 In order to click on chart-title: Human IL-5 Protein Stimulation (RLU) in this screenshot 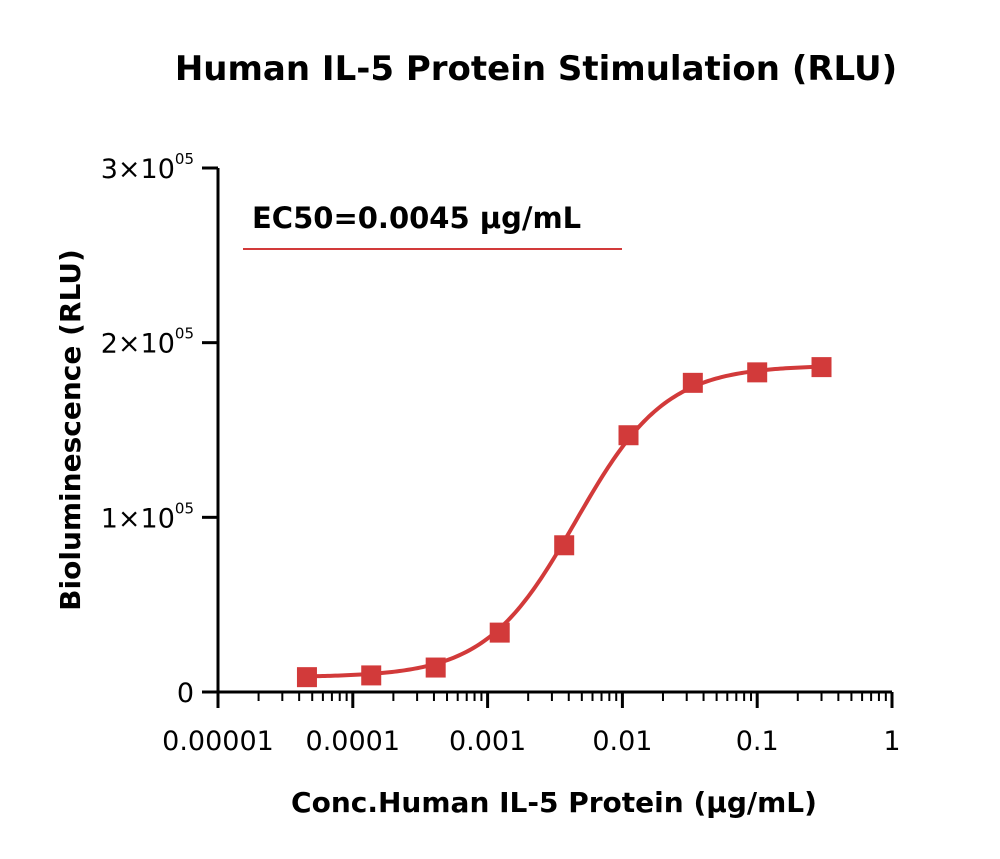, I will do `click(536, 69)`.